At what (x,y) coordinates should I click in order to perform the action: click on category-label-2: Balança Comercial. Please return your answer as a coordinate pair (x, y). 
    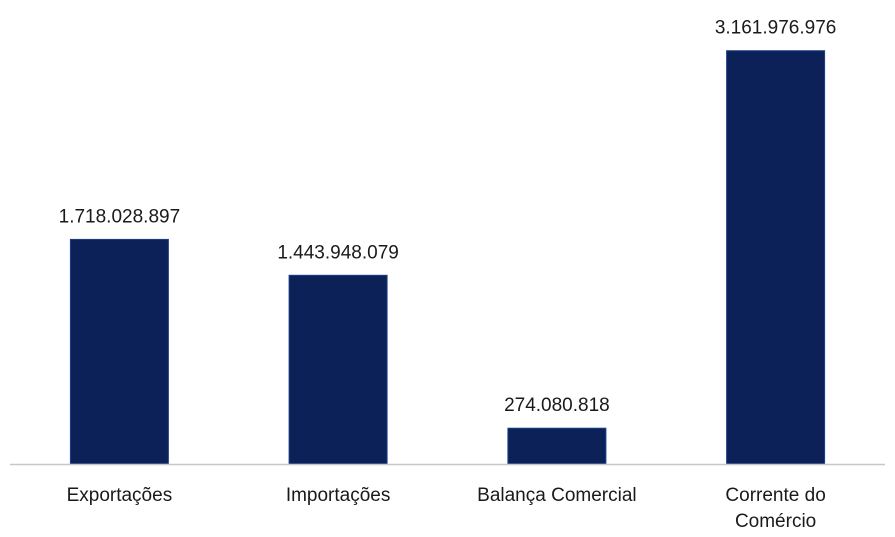
    Looking at the image, I should click on (556, 495).